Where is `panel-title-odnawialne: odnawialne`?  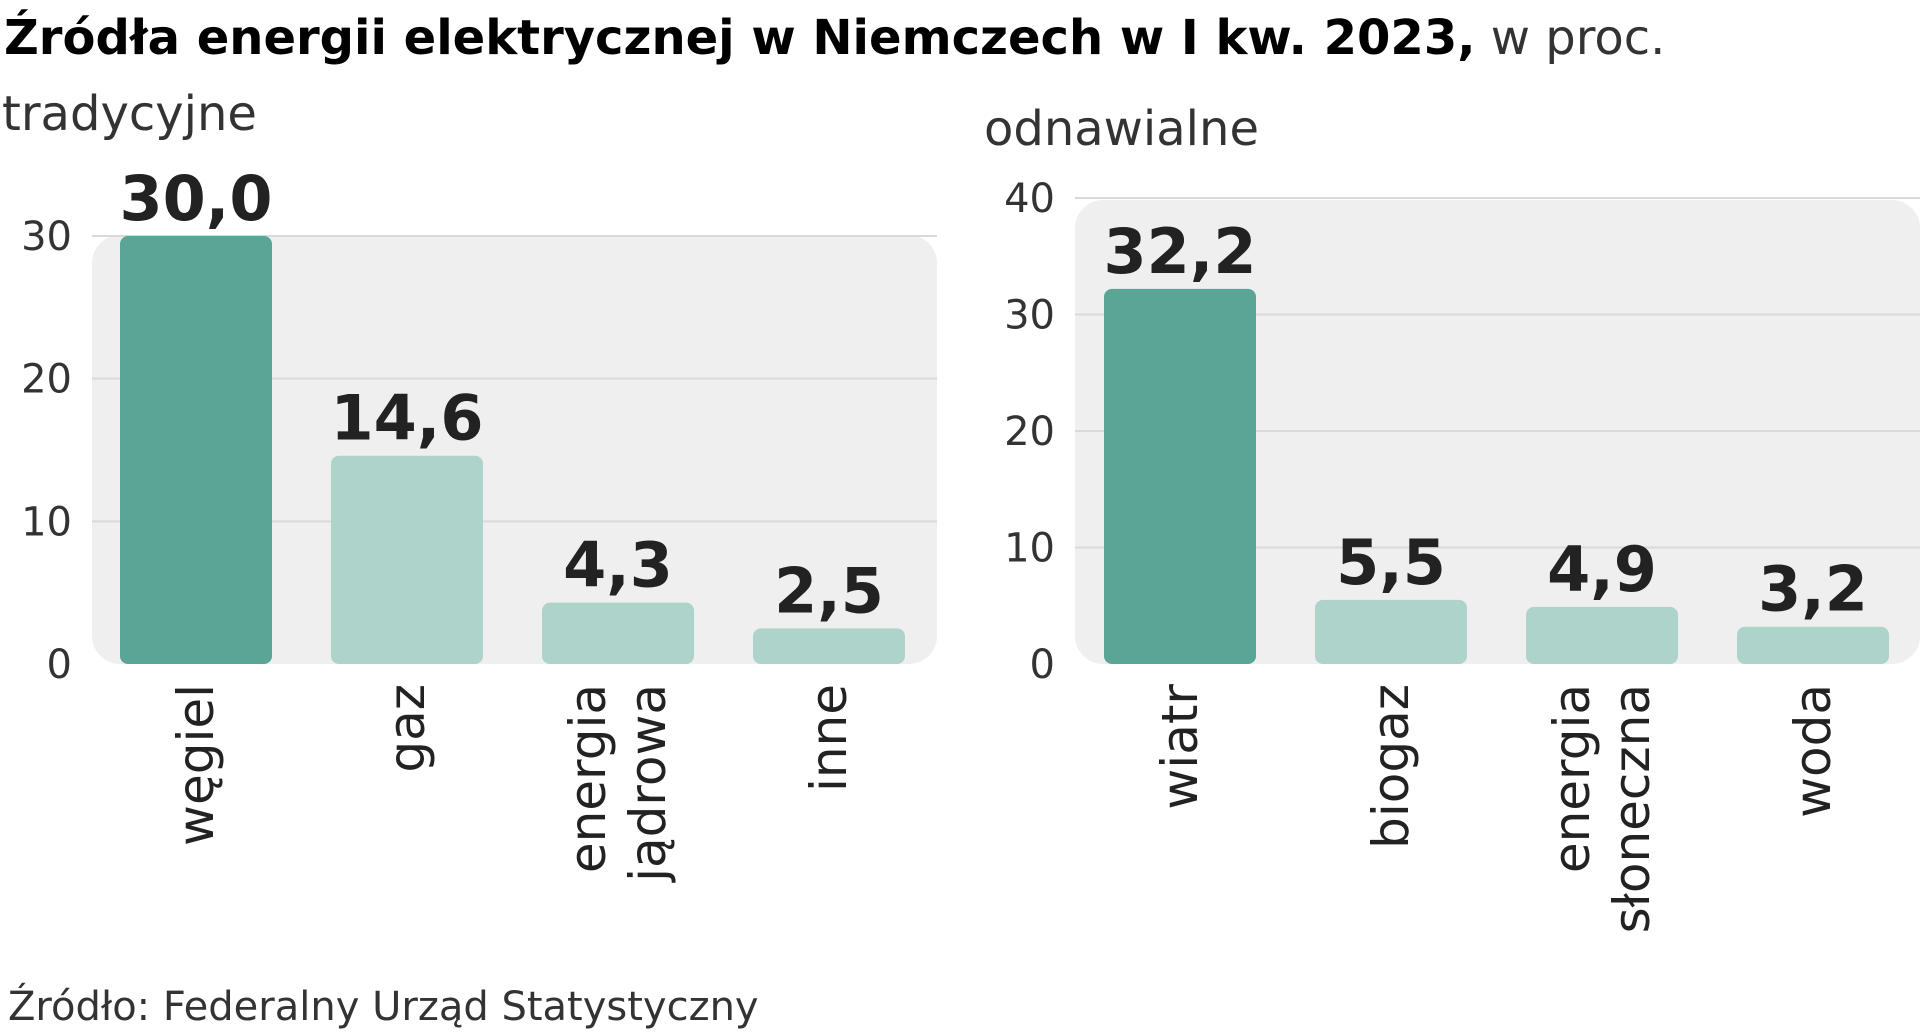 panel-title-odnawialne: odnawialne is located at coordinates (1121, 129).